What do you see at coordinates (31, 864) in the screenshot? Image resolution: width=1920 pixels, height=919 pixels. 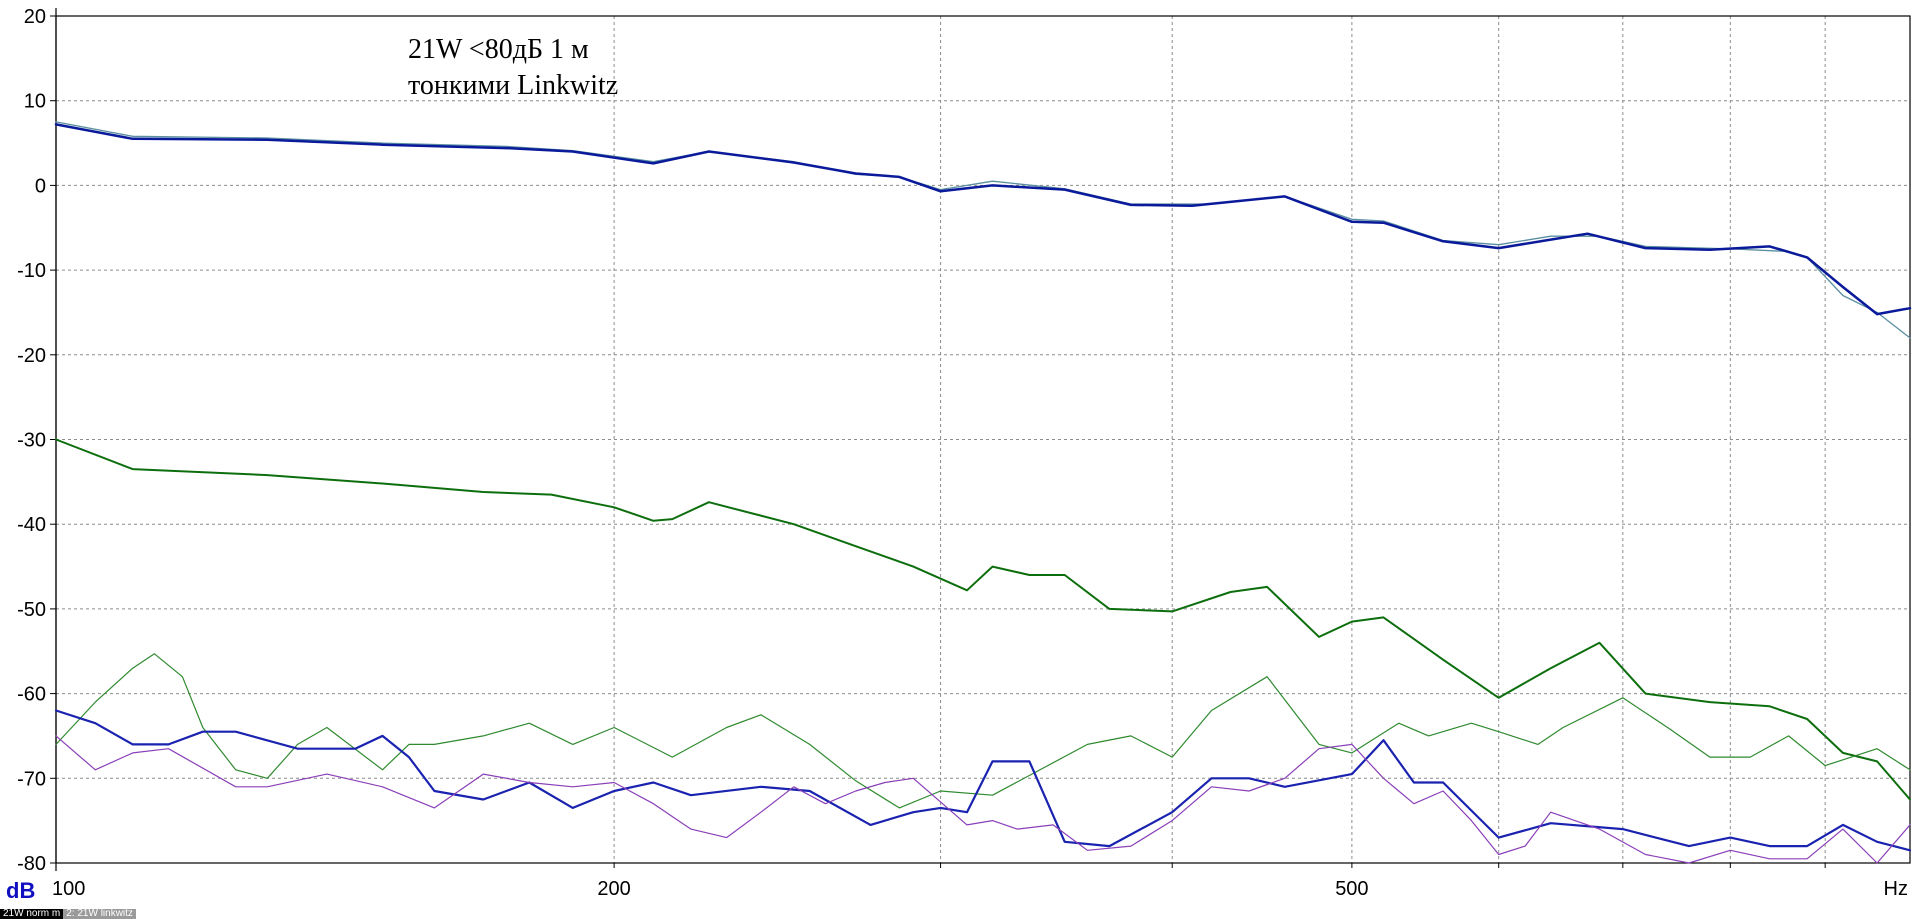 I see `y-tick-label: -80` at bounding box center [31, 864].